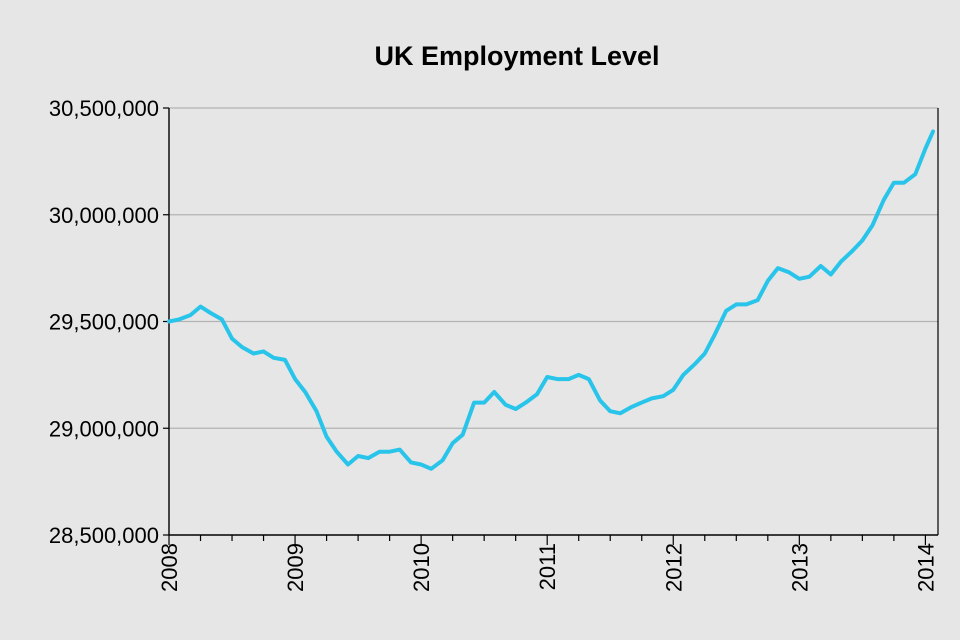 This screenshot has height=640, width=960. I want to click on chart-title: UK Employment Level, so click(516, 56).